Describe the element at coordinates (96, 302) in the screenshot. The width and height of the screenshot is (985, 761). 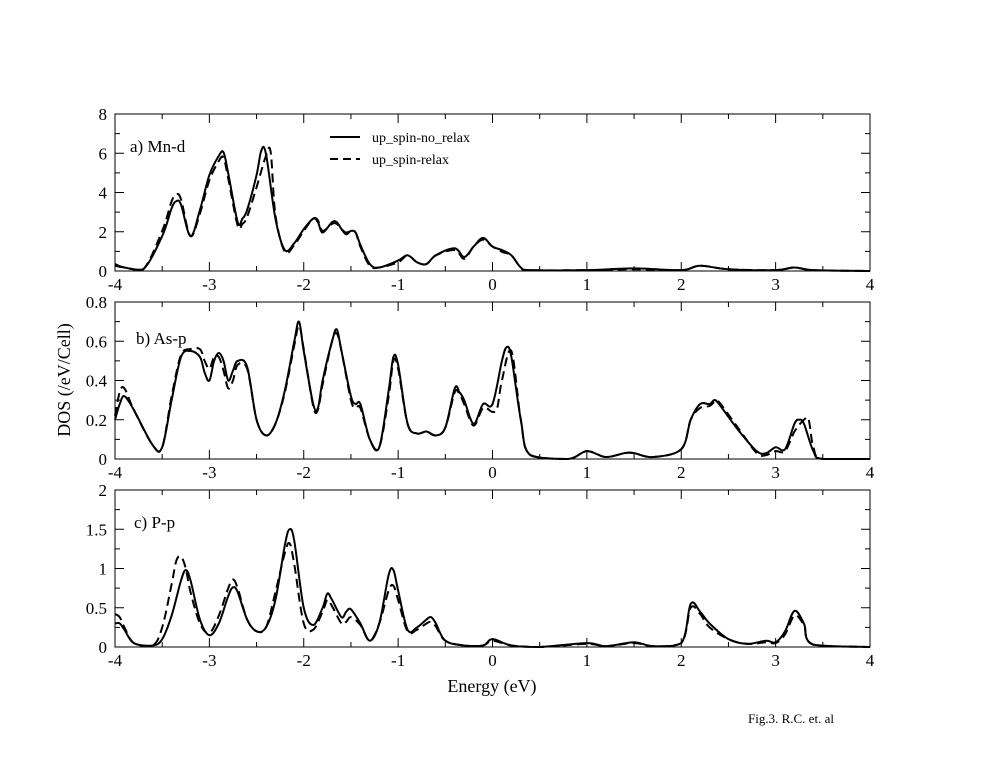
I see `y-tick-label: 0.8` at that location.